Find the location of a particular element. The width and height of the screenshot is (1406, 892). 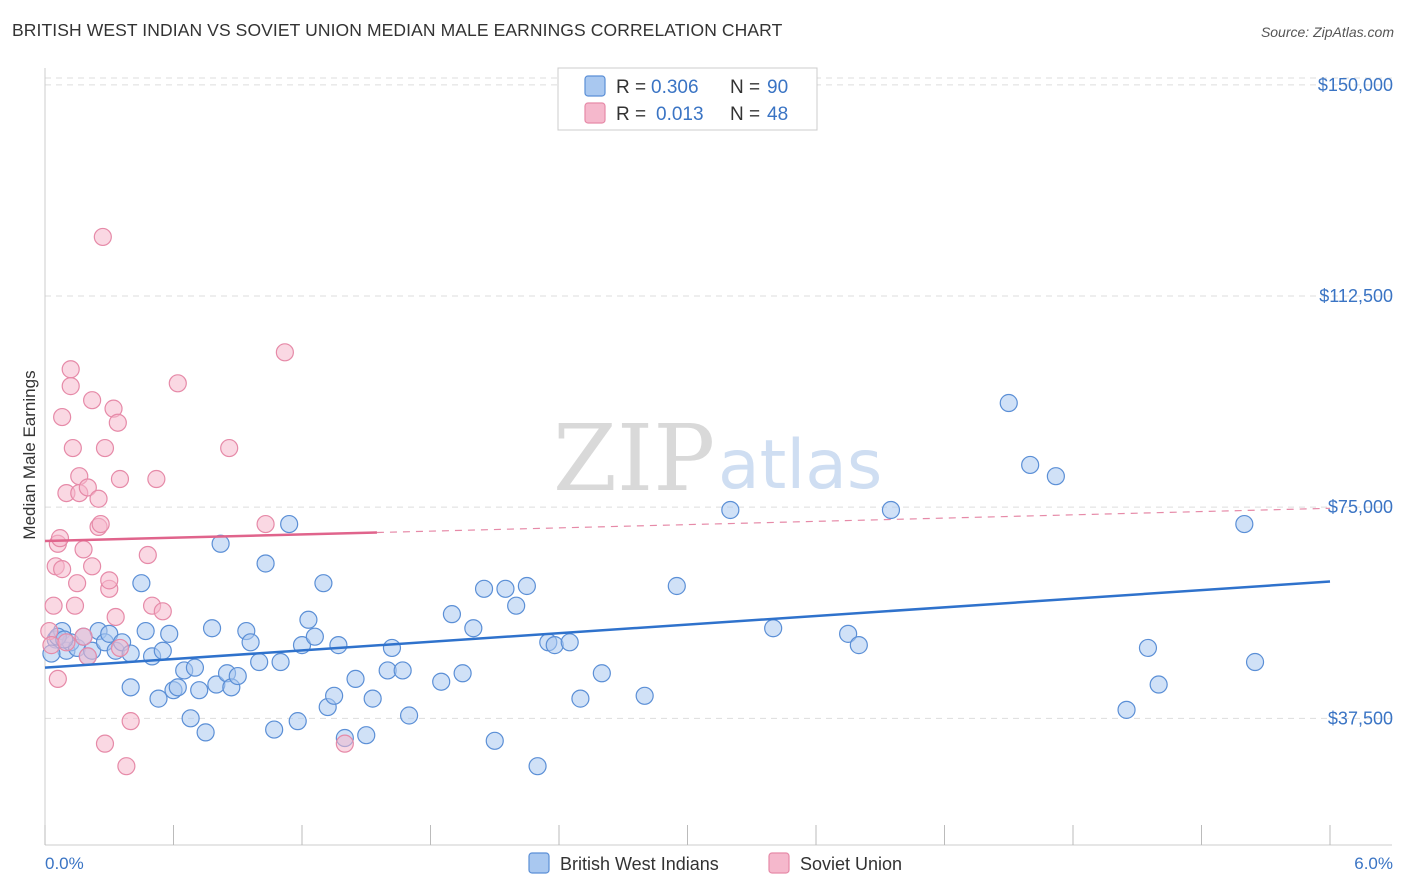

bottom-legend-label-blue: British West Indians is located at coordinates (639, 864).